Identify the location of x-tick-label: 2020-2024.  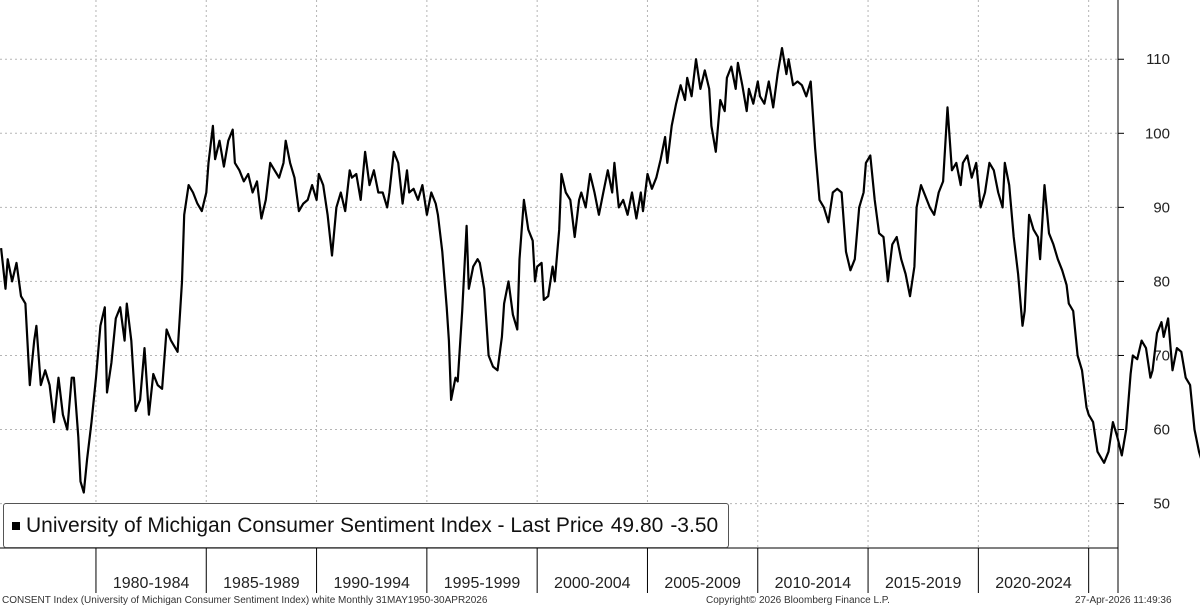
(1033, 583).